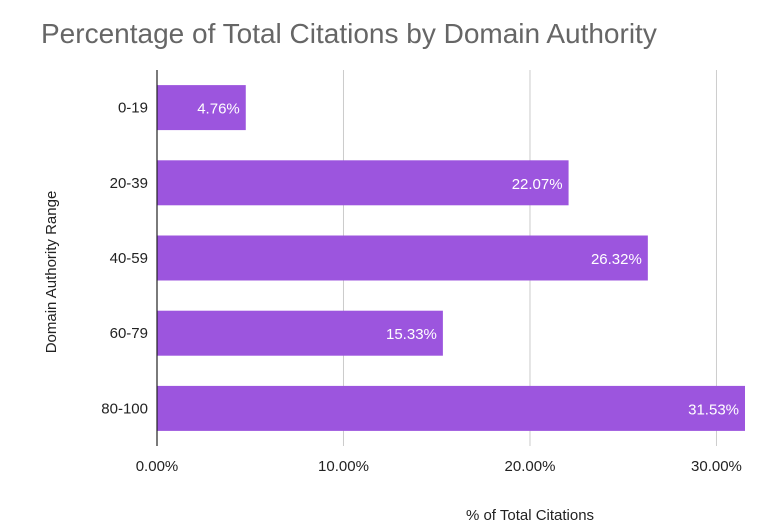 The height and width of the screenshot is (527, 766). I want to click on category-label: 0-19, so click(133, 108).